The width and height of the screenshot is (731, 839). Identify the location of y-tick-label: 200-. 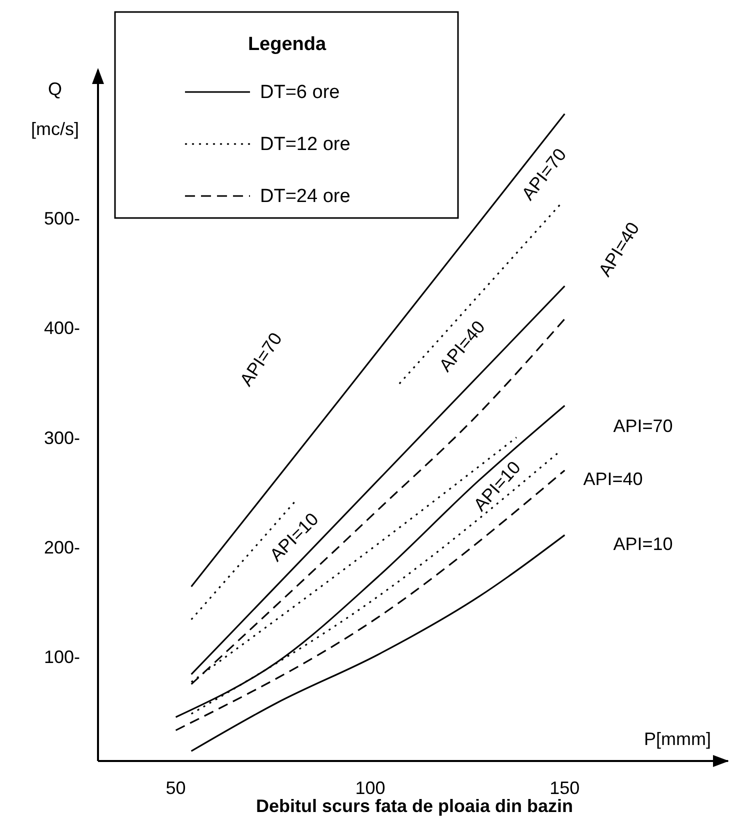
(62, 548).